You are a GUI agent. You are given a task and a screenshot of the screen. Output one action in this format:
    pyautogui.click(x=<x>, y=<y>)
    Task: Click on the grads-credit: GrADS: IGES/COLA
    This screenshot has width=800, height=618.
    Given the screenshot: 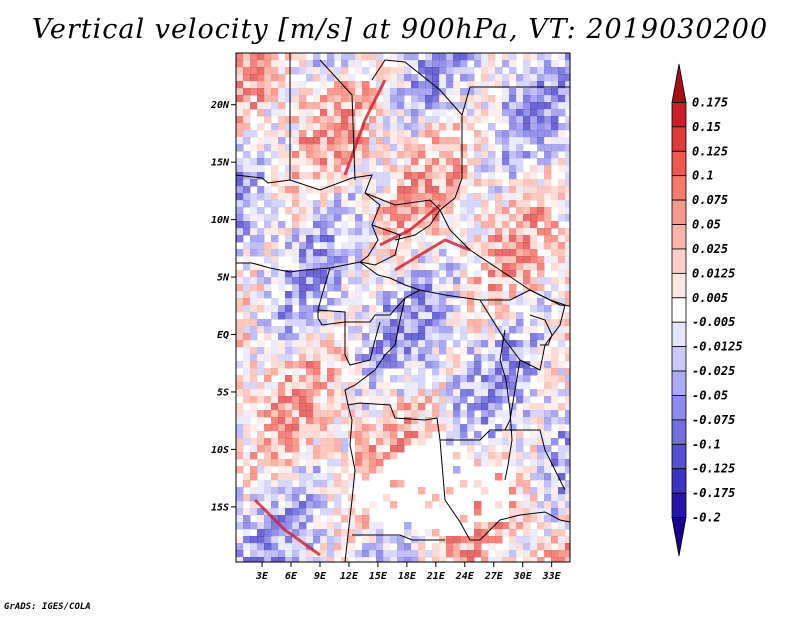 What is the action you would take?
    pyautogui.click(x=47, y=607)
    